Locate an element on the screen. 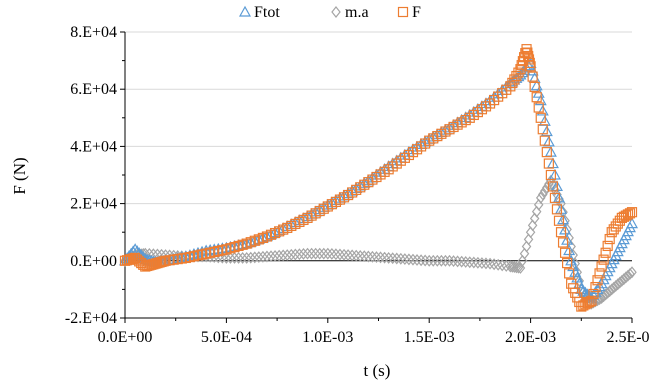 This screenshot has height=385, width=650. x-tick-label: 0.0E+00 is located at coordinates (125, 337).